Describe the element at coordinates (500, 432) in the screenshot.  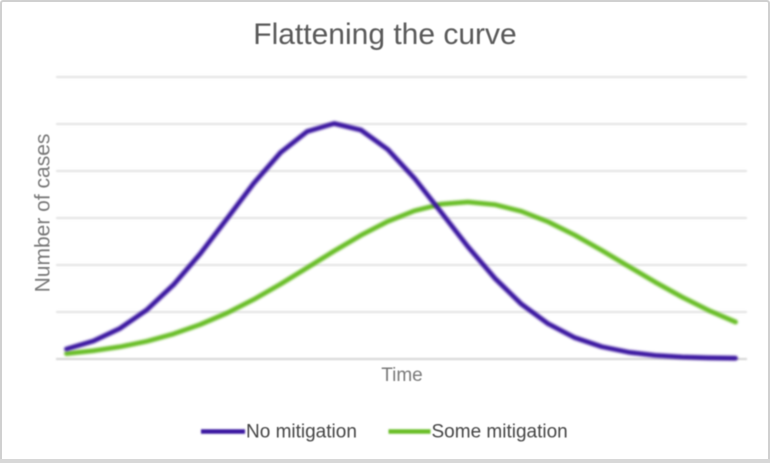
I see `svg-text: Some mitigation` at that location.